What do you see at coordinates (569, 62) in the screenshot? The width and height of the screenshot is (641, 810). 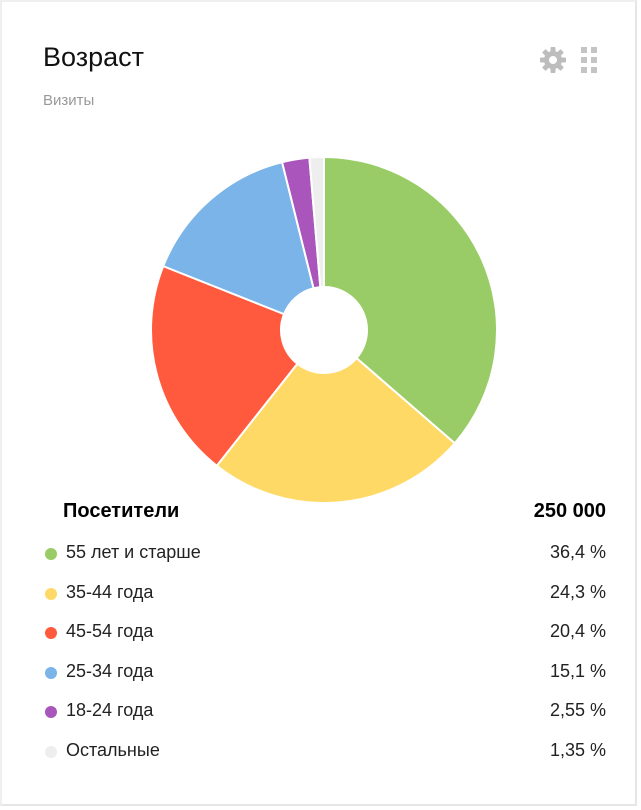 I see `widget-toolbar` at bounding box center [569, 62].